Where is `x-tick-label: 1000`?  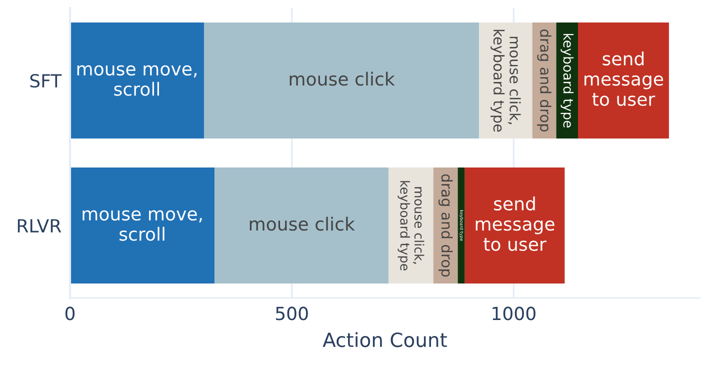
x-tick-label: 1000 is located at coordinates (514, 313).